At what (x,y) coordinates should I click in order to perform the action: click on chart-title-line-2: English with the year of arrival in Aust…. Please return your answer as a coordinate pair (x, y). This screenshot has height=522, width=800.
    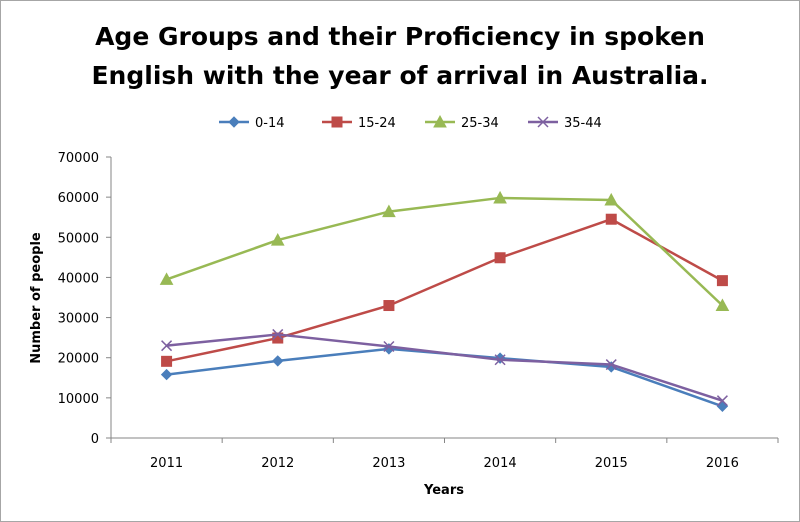
    Looking at the image, I should click on (399, 75).